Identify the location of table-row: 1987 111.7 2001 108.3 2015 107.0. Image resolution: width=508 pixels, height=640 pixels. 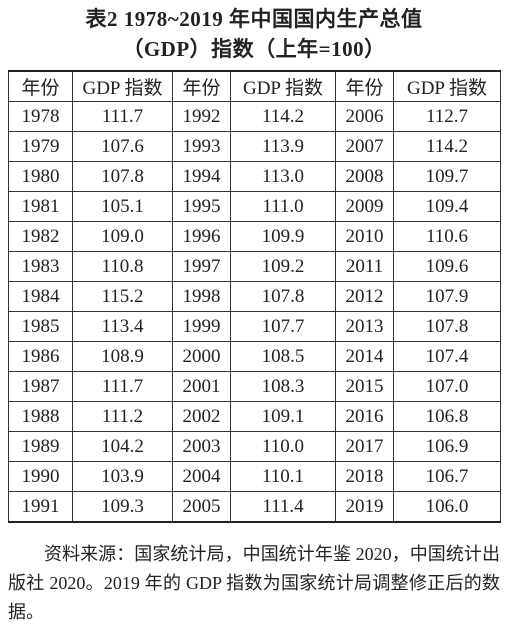
(254, 386).